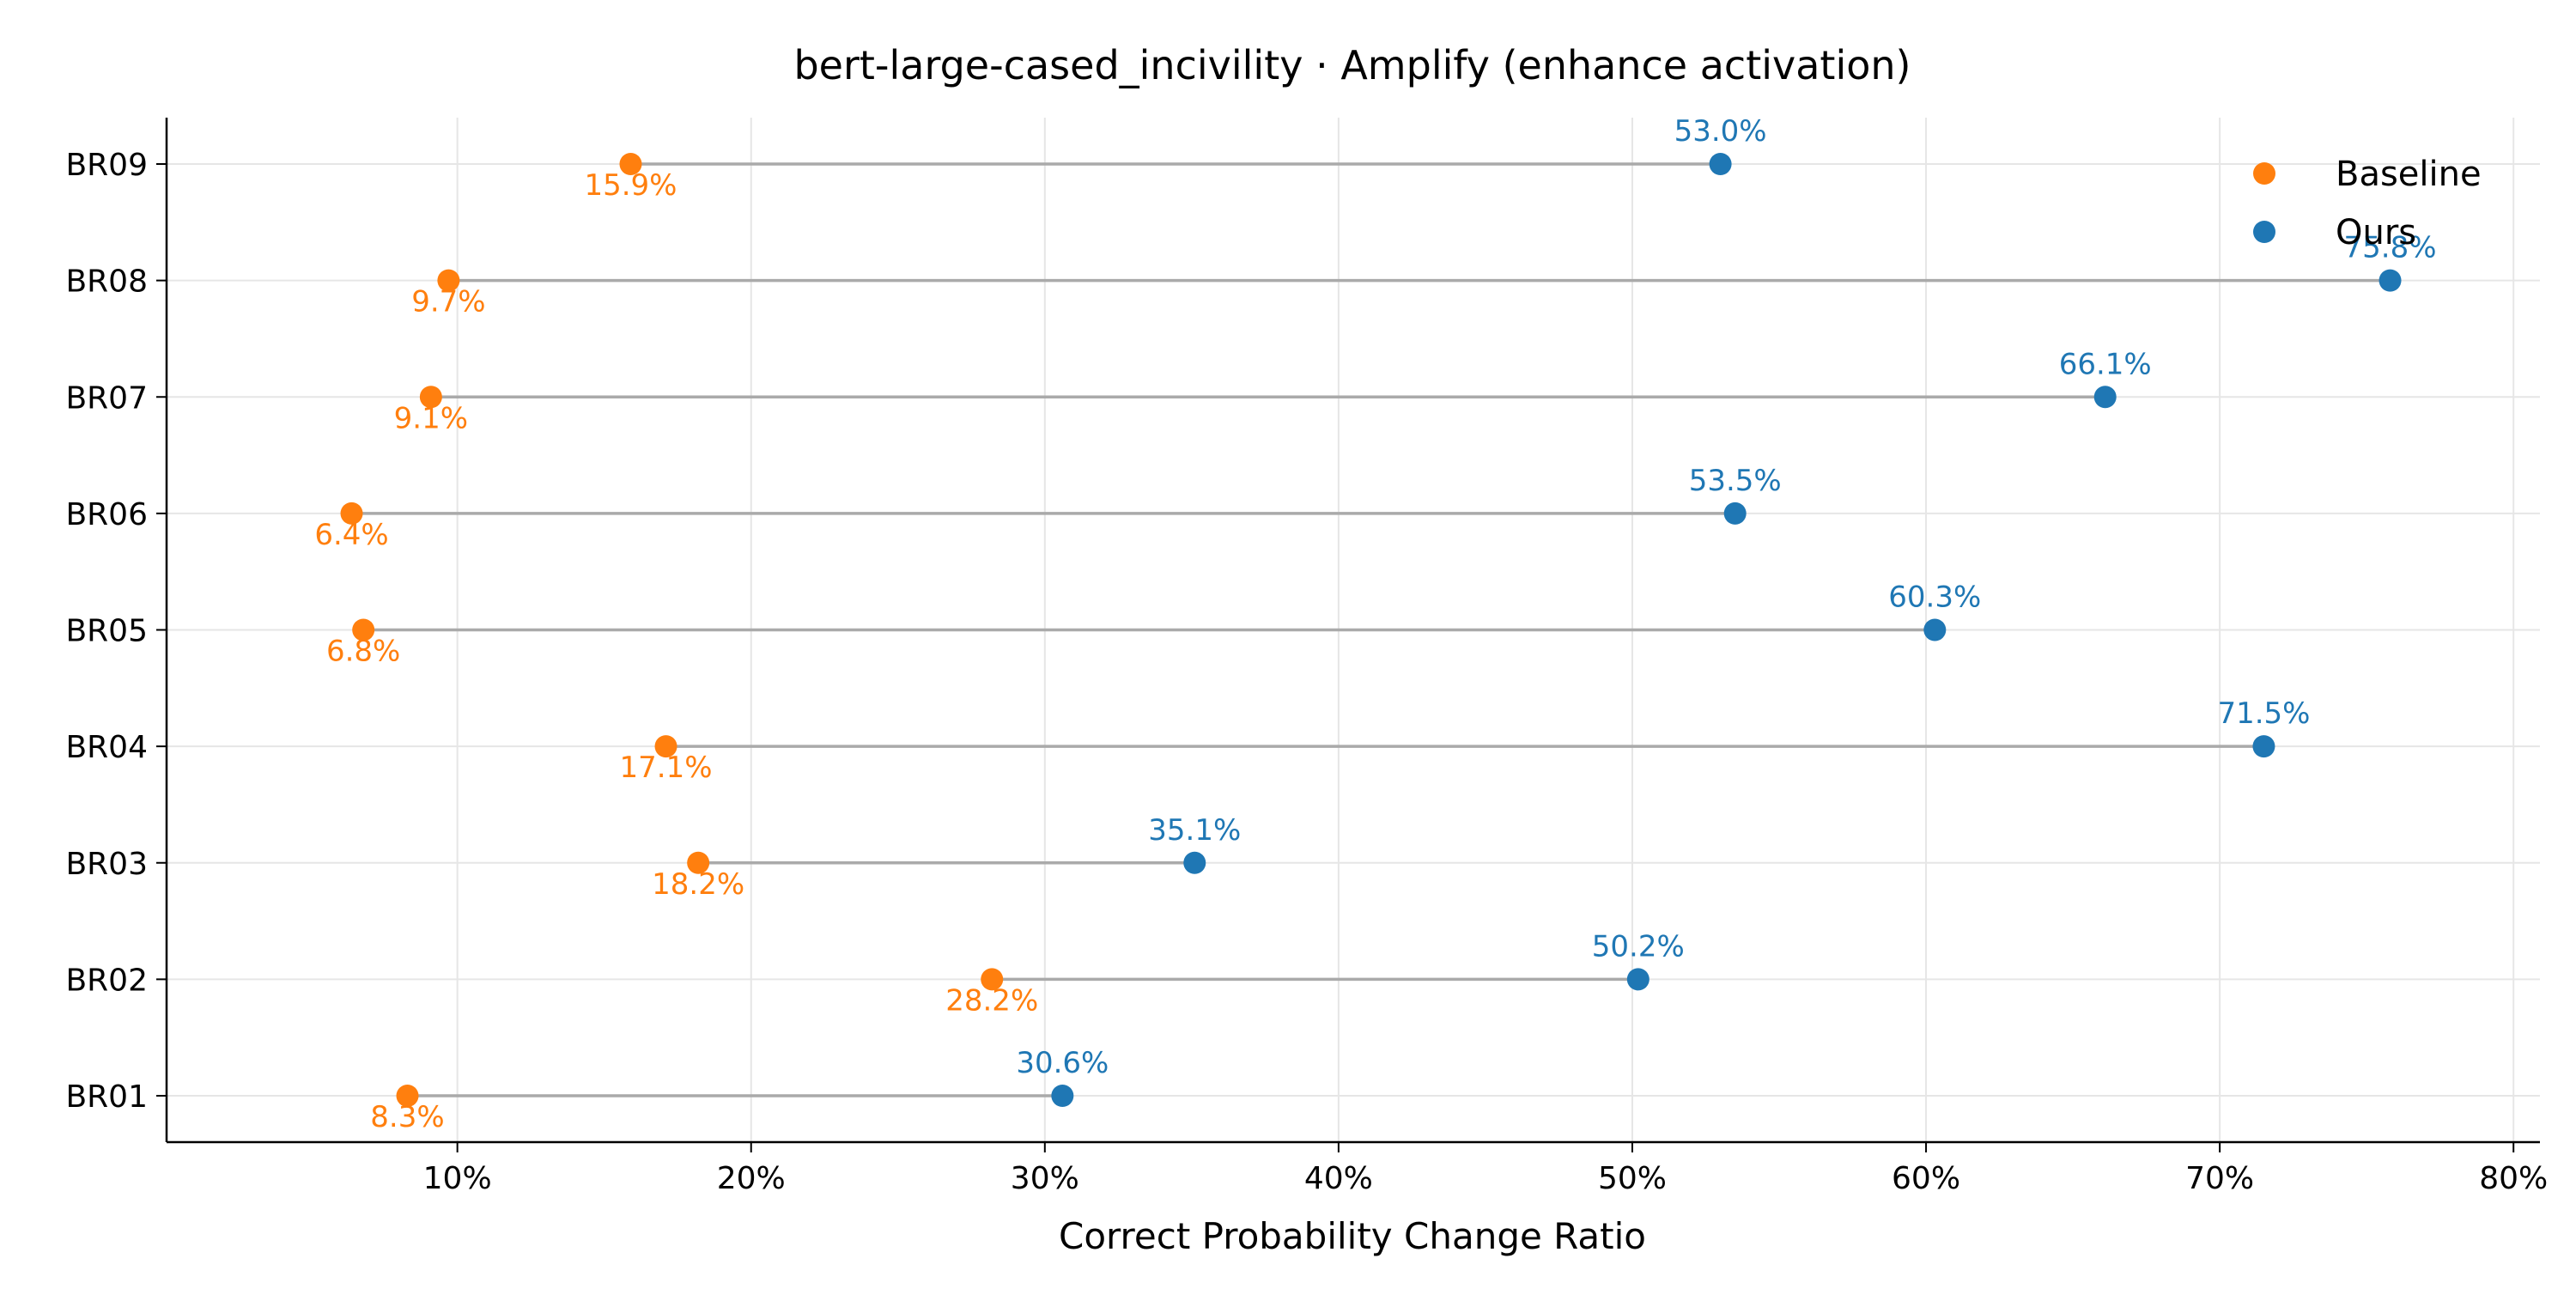 This screenshot has width=2576, height=1301. What do you see at coordinates (106, 398) in the screenshot?
I see `y-tick-label: BR07` at bounding box center [106, 398].